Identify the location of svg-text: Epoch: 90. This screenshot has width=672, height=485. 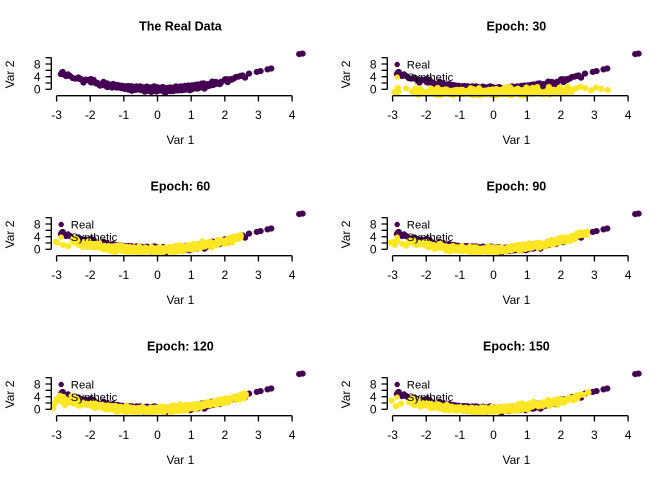
(517, 187).